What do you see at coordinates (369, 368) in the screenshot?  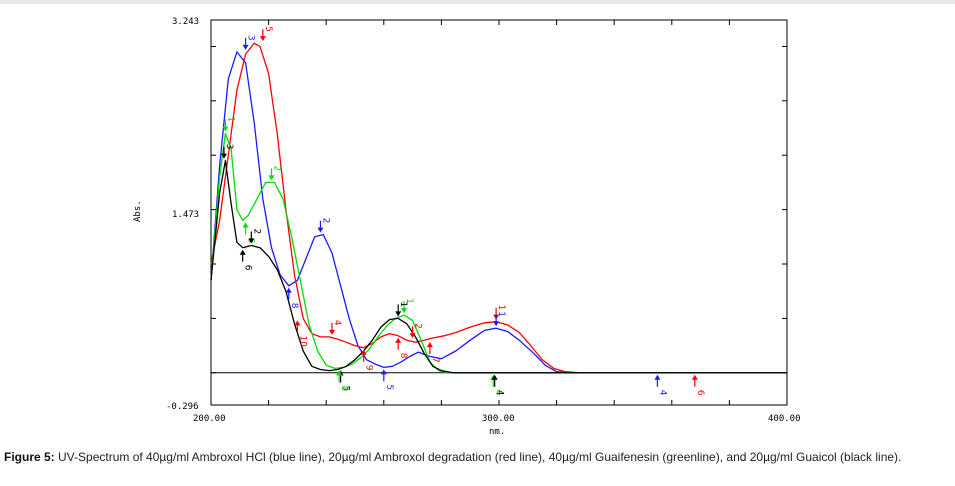 I see `marker-label: 9` at bounding box center [369, 368].